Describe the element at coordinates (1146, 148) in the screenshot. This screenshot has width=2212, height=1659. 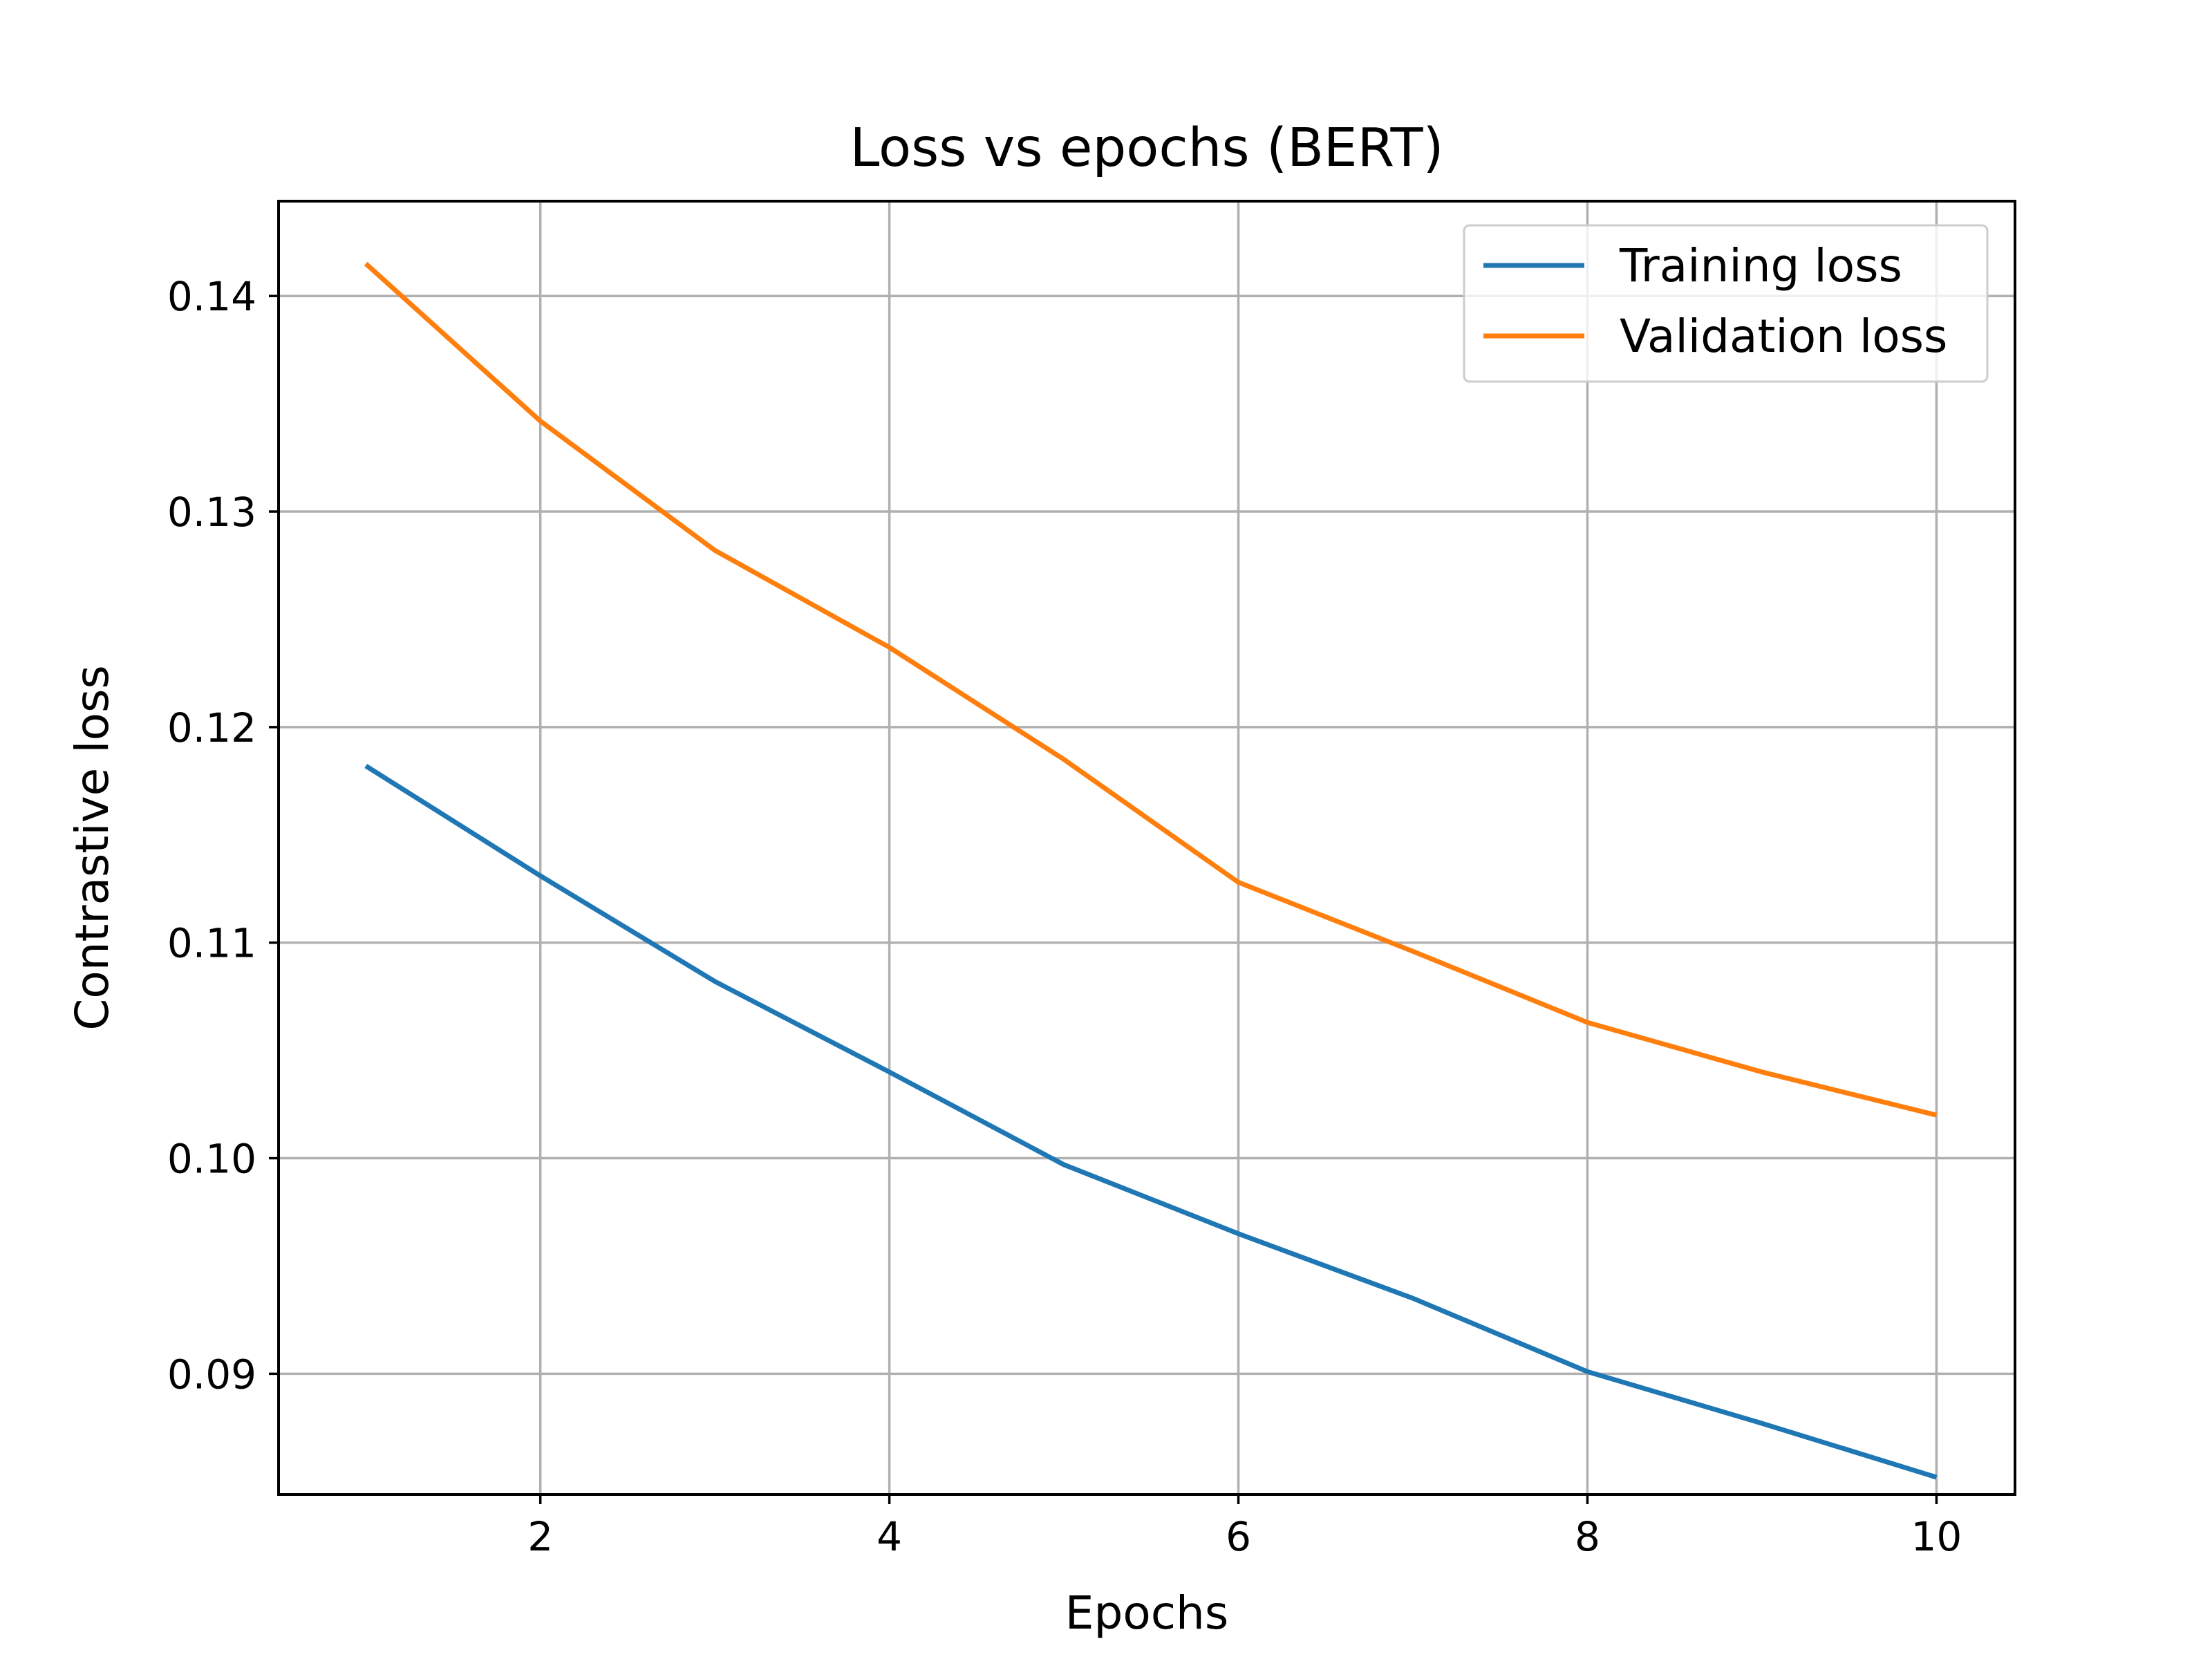
I see `chart-title: Loss vs epochs (BERT)` at that location.